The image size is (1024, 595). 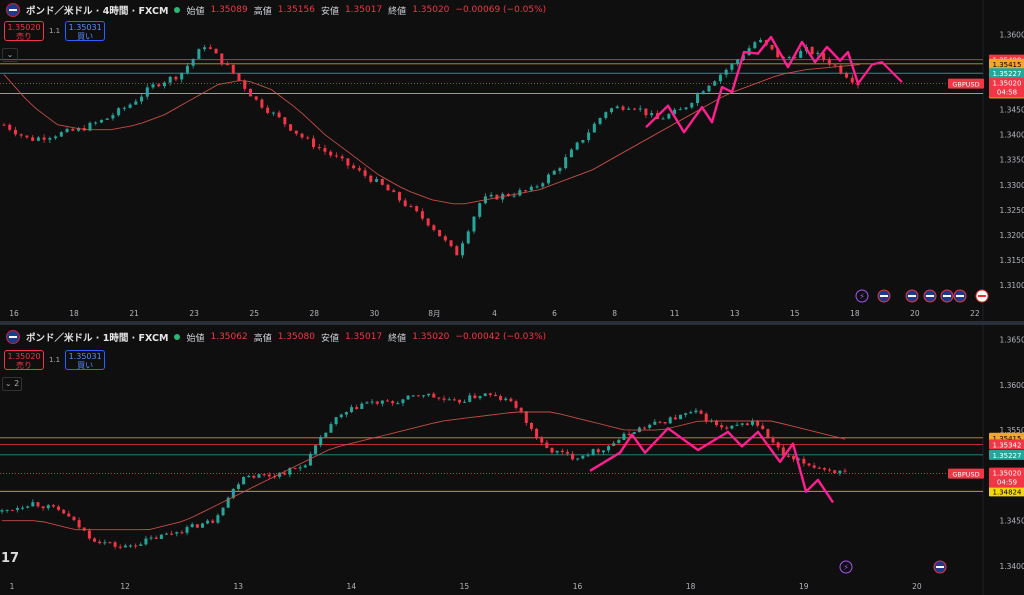 What do you see at coordinates (982, 296) in the screenshot?
I see `jp-flag-icon-stripe` at bounding box center [982, 296].